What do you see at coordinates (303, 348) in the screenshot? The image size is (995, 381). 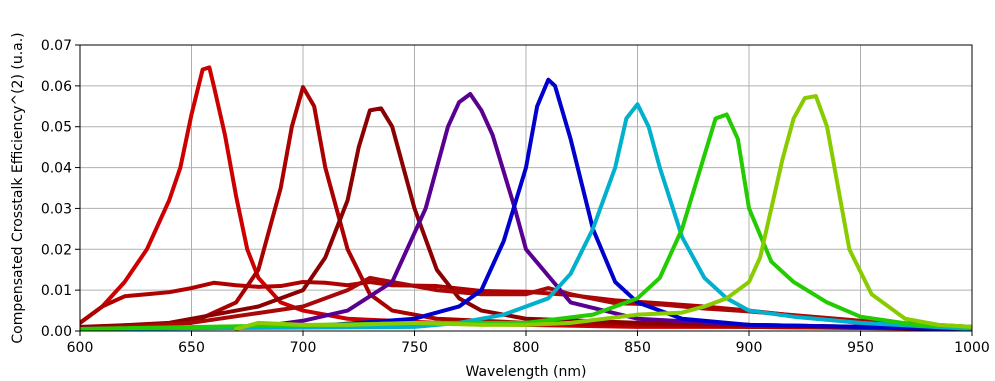 I see `x-tick-label: 700` at bounding box center [303, 348].